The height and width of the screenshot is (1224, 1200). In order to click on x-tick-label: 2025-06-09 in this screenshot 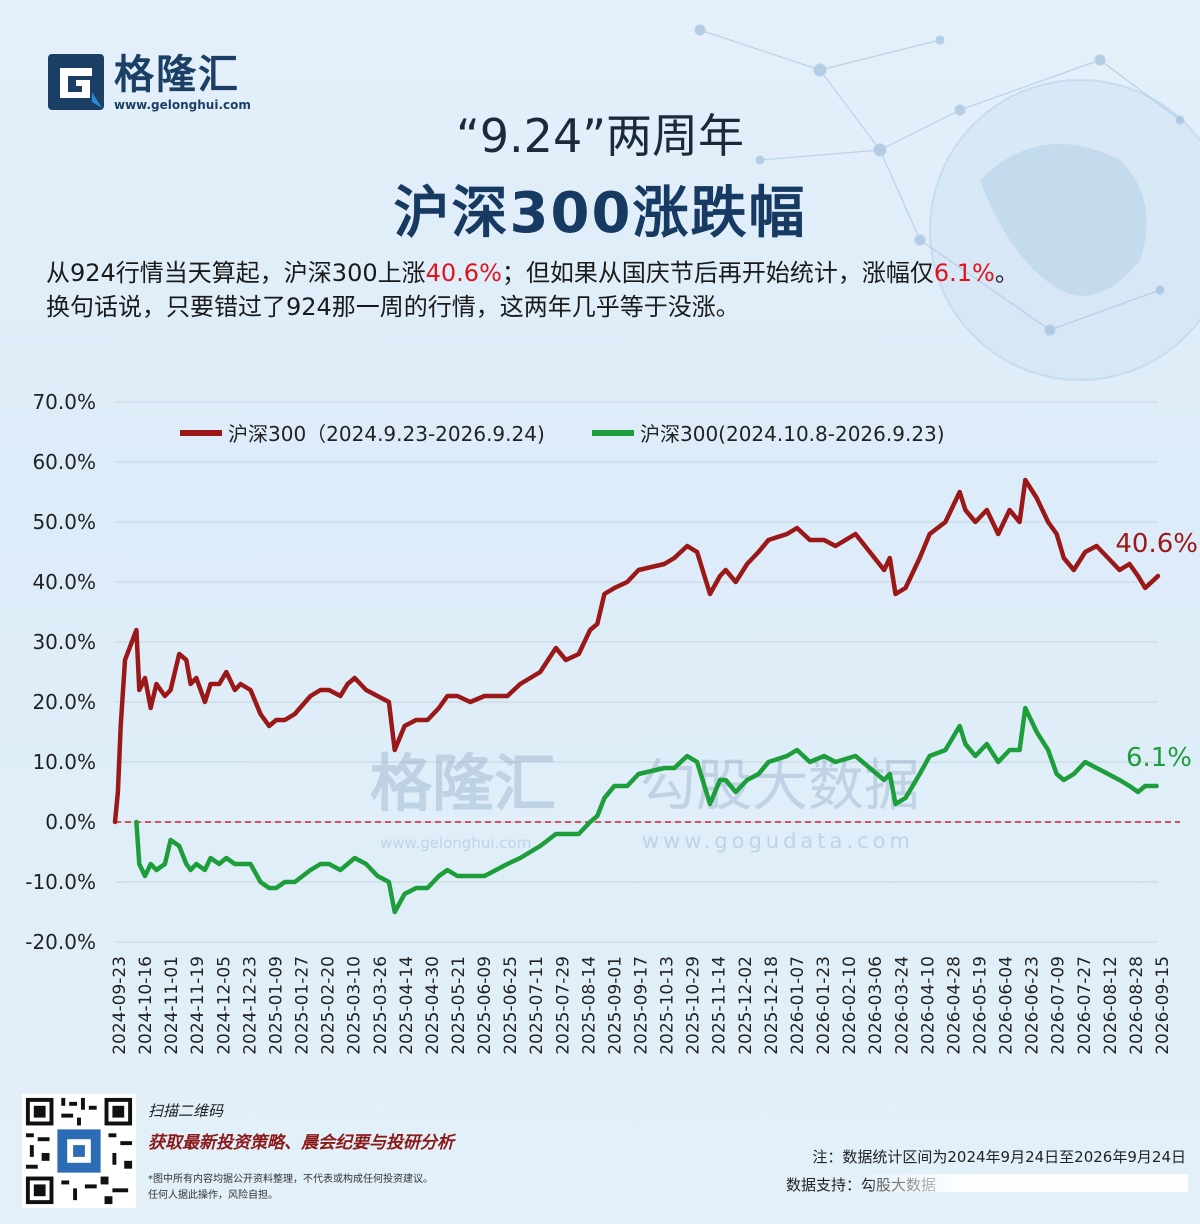, I will do `click(485, 1005)`.